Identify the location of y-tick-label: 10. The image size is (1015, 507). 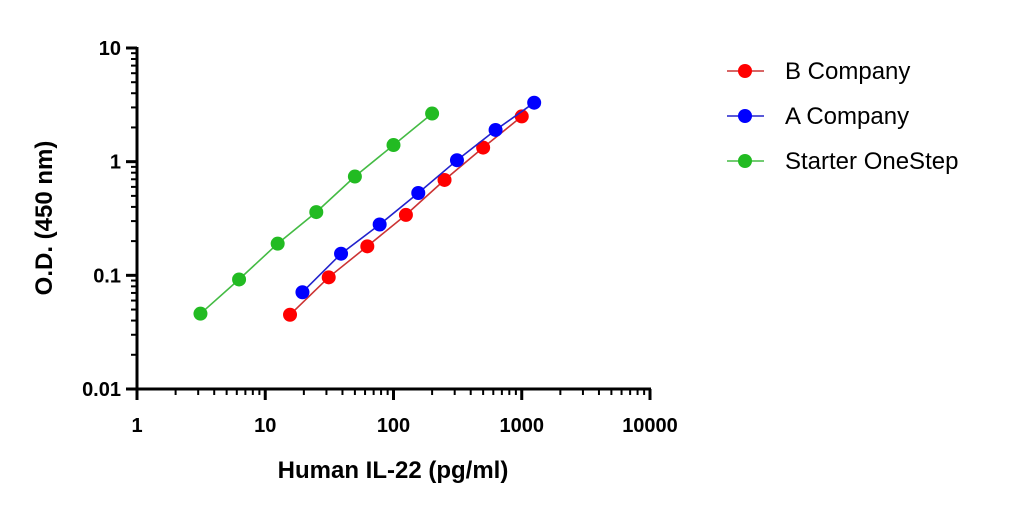
(110, 49).